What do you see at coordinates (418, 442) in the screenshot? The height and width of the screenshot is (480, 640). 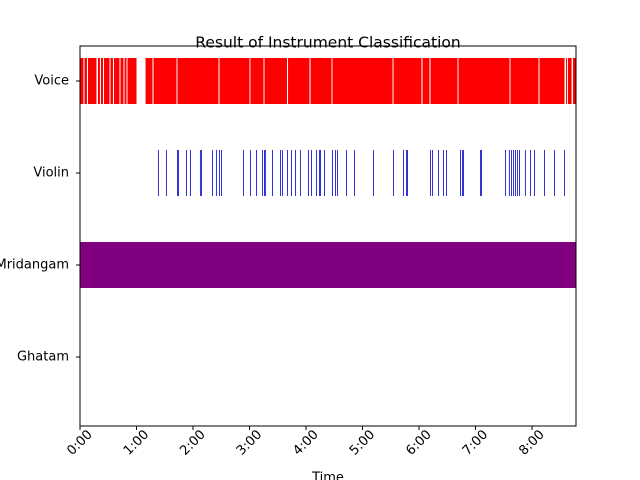 I see `x-tick-label: 6:00` at bounding box center [418, 442].